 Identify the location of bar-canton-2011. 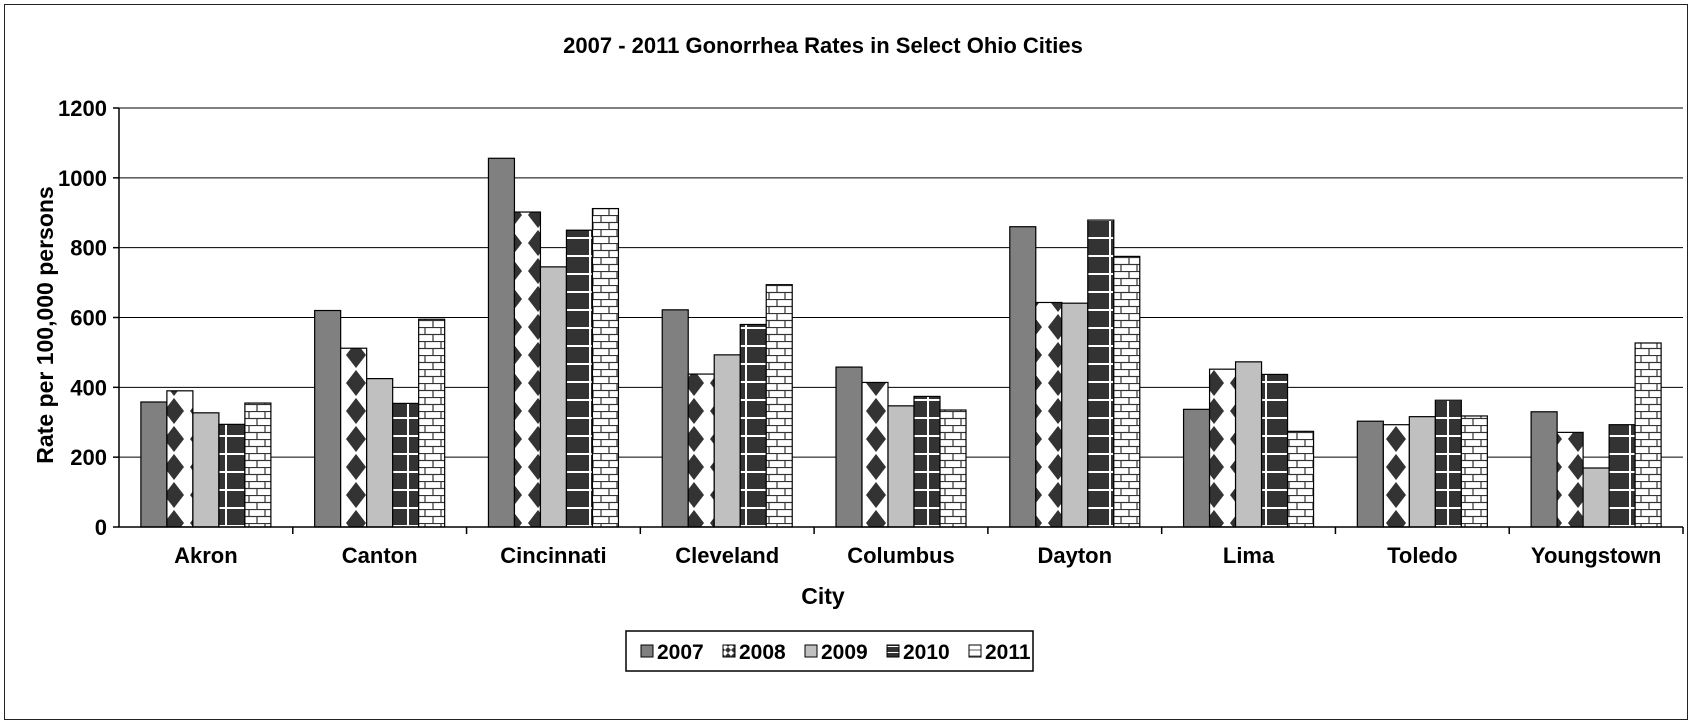
(432, 423).